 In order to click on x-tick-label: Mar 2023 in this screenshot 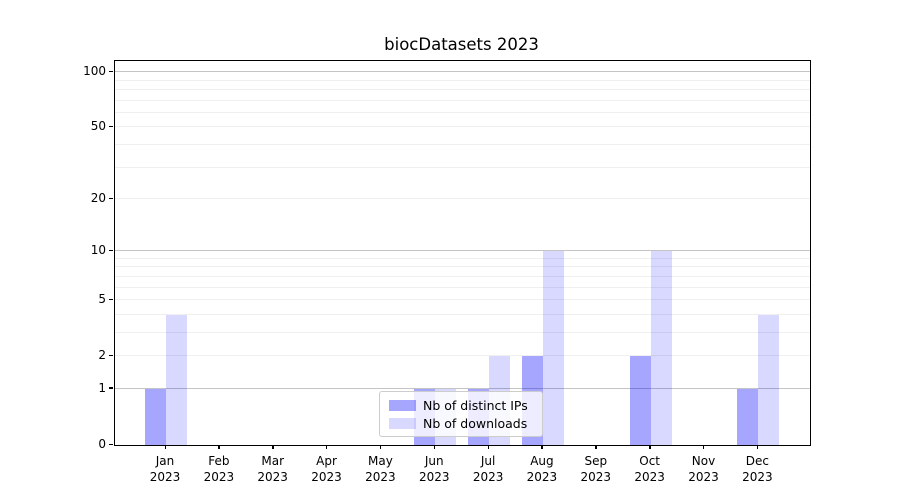, I will do `click(272, 469)`.